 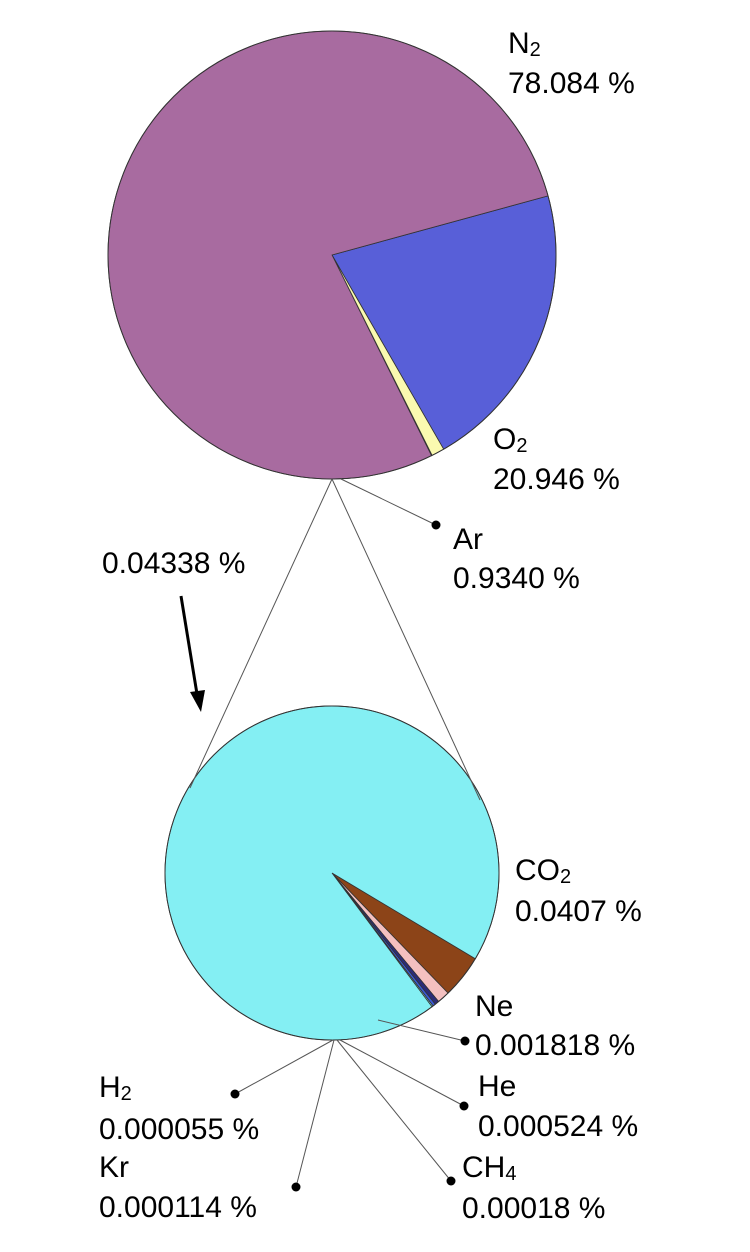 I want to click on o2-label: O2, so click(x=510, y=440).